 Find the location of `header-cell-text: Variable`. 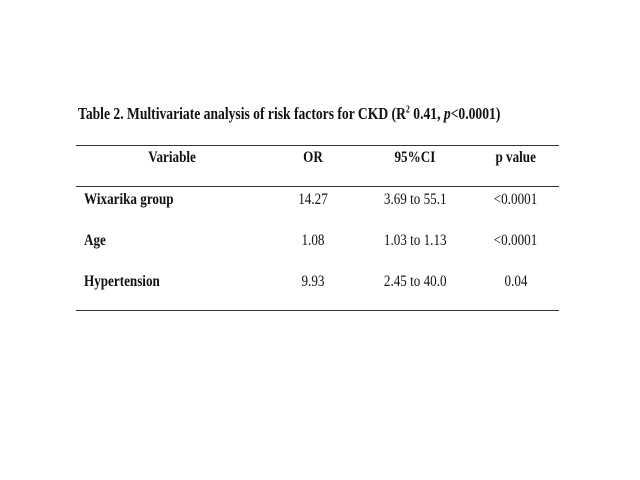

header-cell-text: Variable is located at coordinates (172, 157).